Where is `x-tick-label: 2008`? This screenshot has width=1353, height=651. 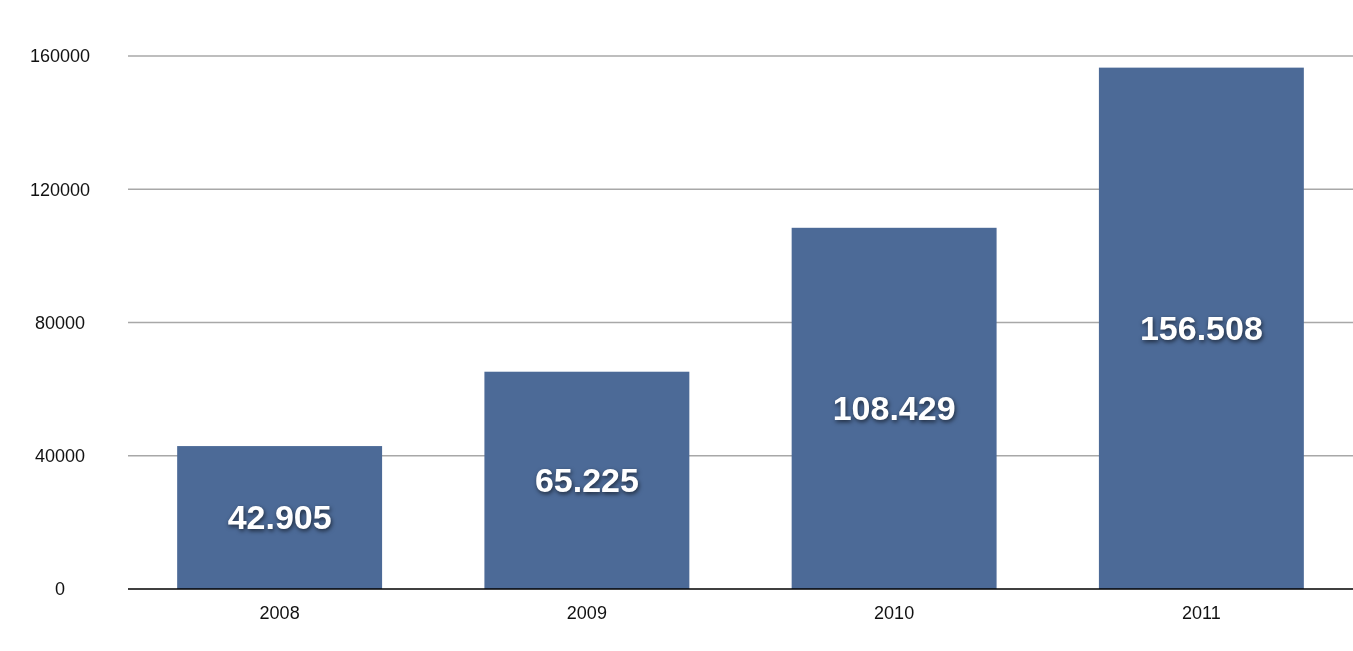 x-tick-label: 2008 is located at coordinates (279, 613).